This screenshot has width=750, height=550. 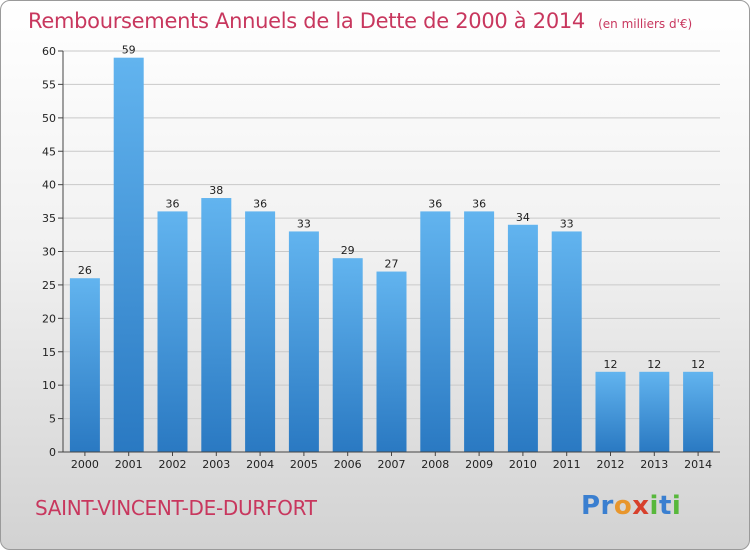 What do you see at coordinates (49, 352) in the screenshot?
I see `y-tick-label: 15` at bounding box center [49, 352].